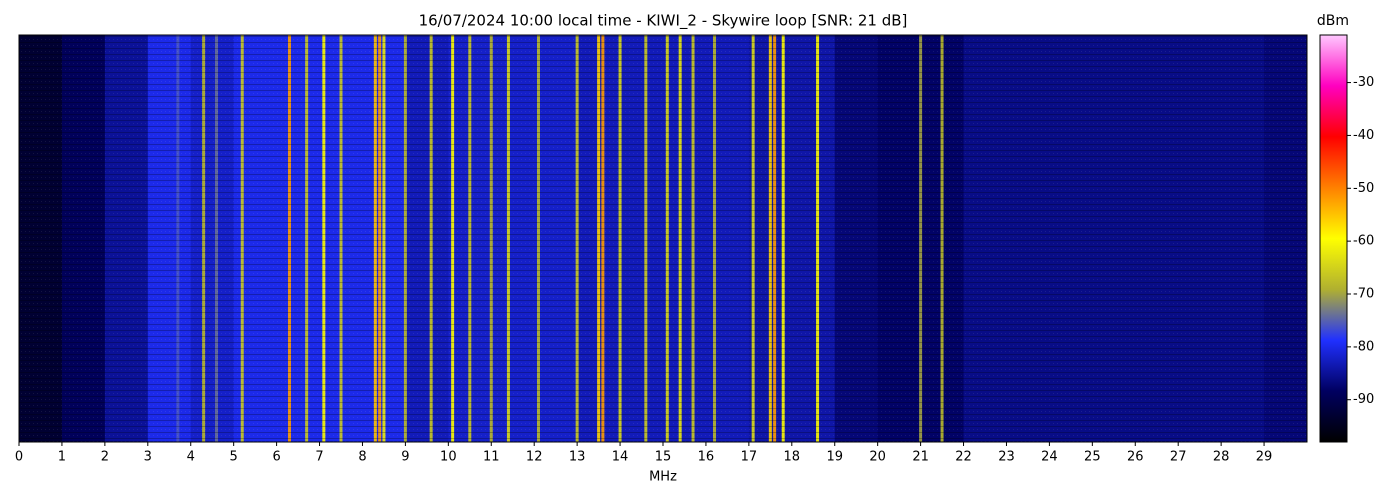  I want to click on colorbar-tick-label: -40, so click(1363, 135).